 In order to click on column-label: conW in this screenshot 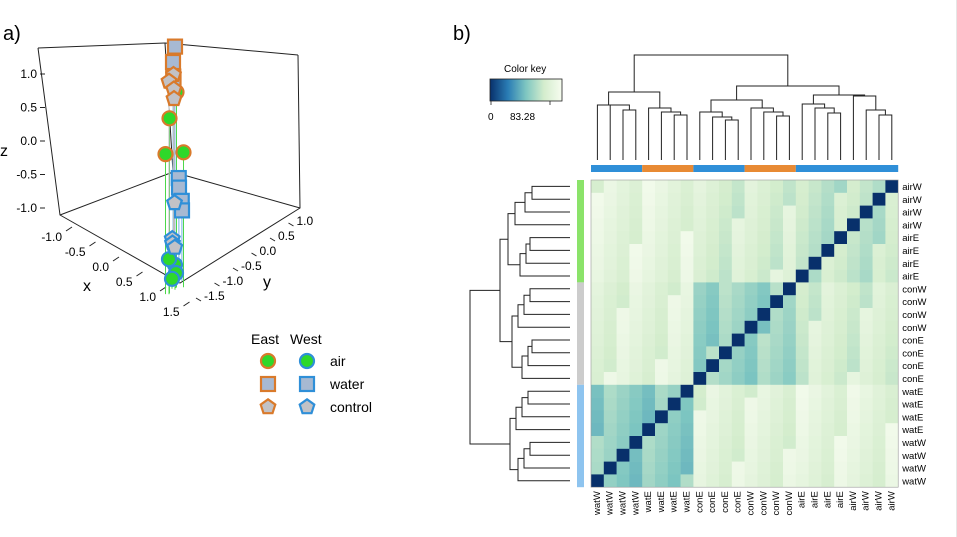, I will do `click(789, 503)`.